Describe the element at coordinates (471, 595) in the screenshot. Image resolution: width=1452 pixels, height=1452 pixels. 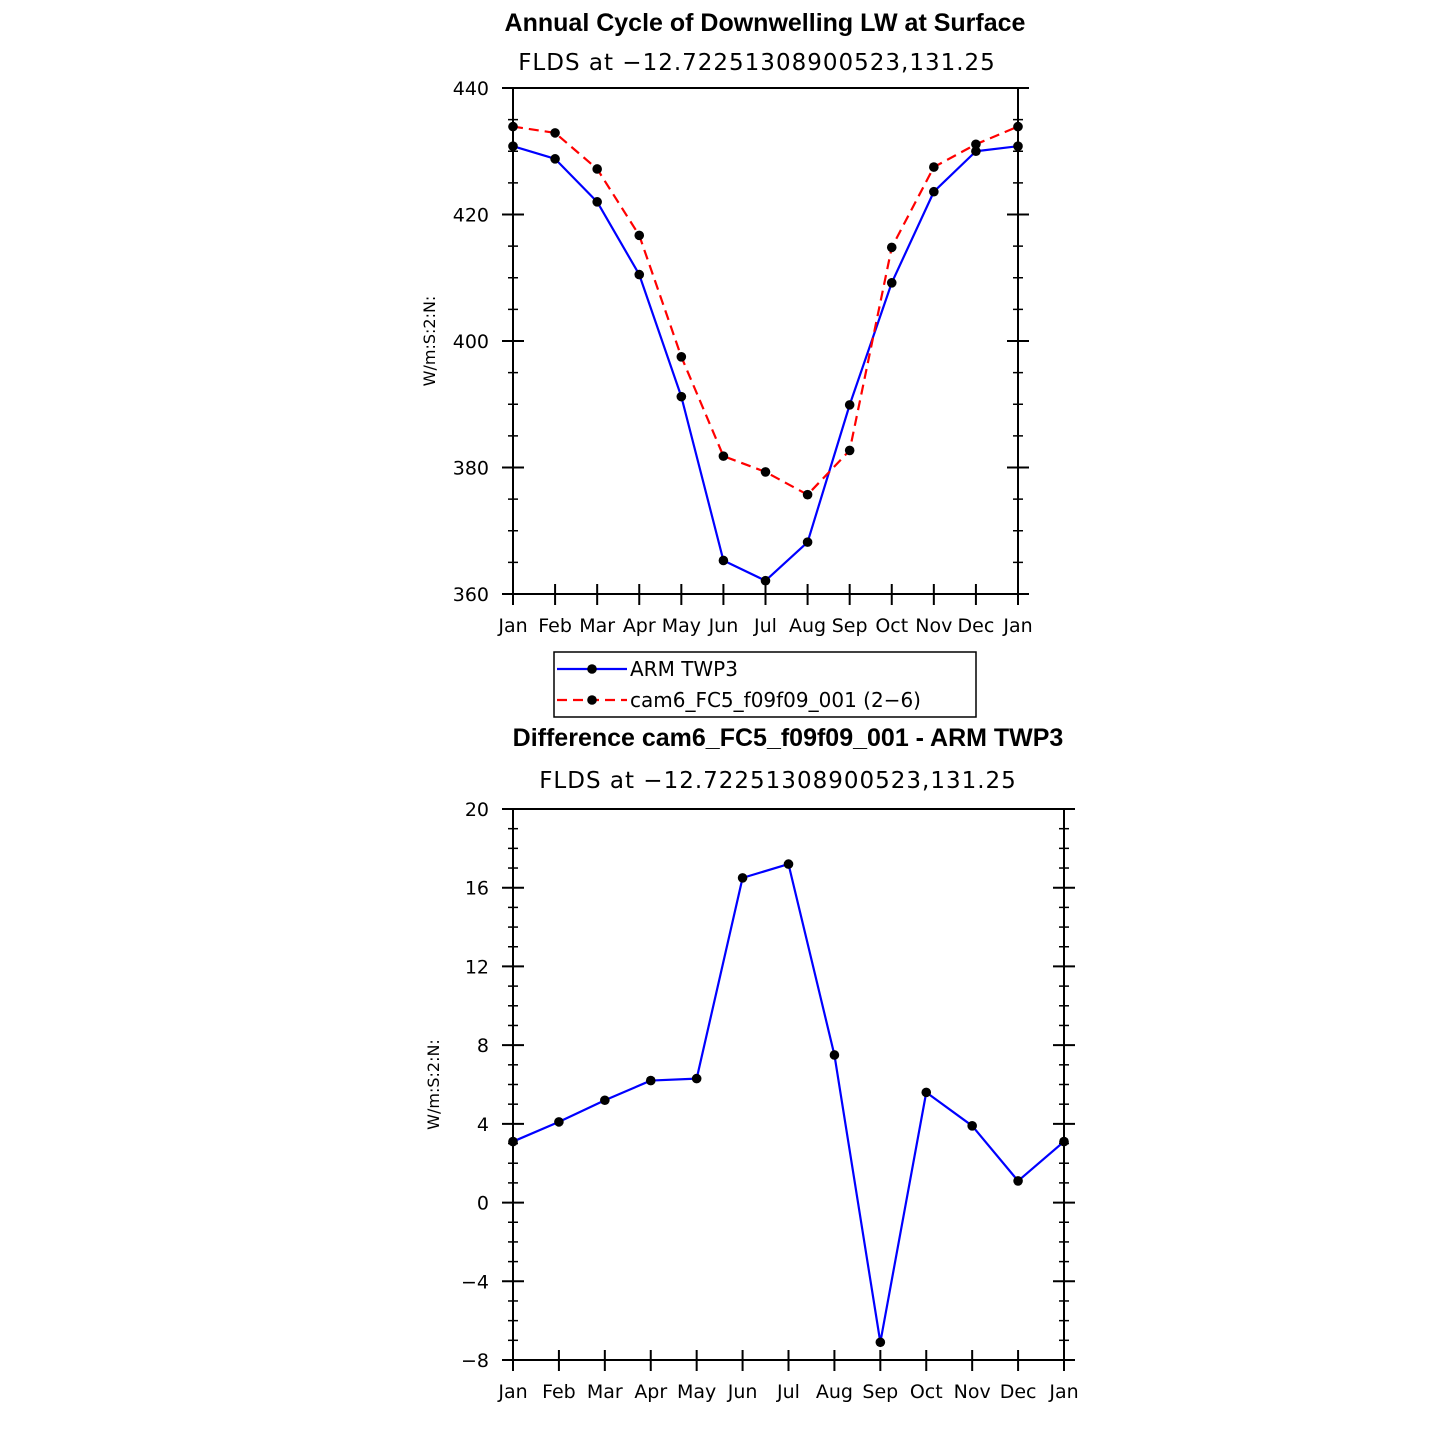
I see `y-tick-label: 360` at that location.